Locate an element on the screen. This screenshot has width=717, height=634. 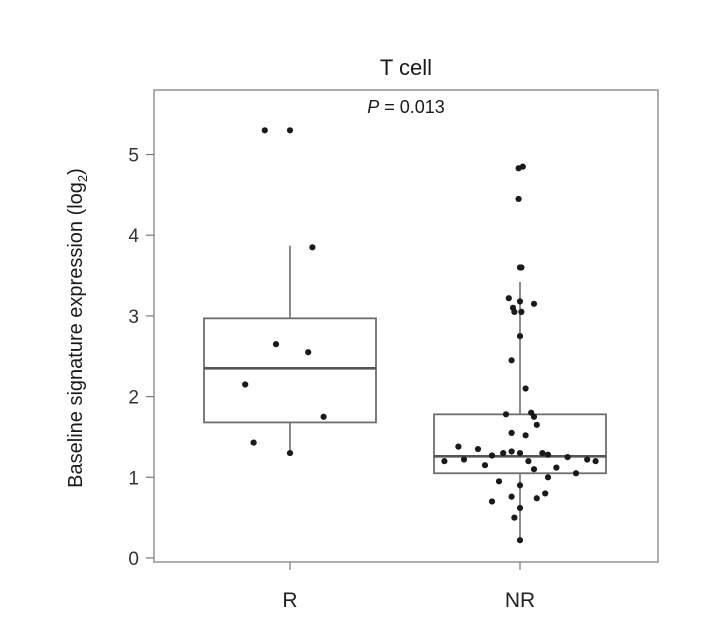
chart-title: T cell is located at coordinates (406, 67).